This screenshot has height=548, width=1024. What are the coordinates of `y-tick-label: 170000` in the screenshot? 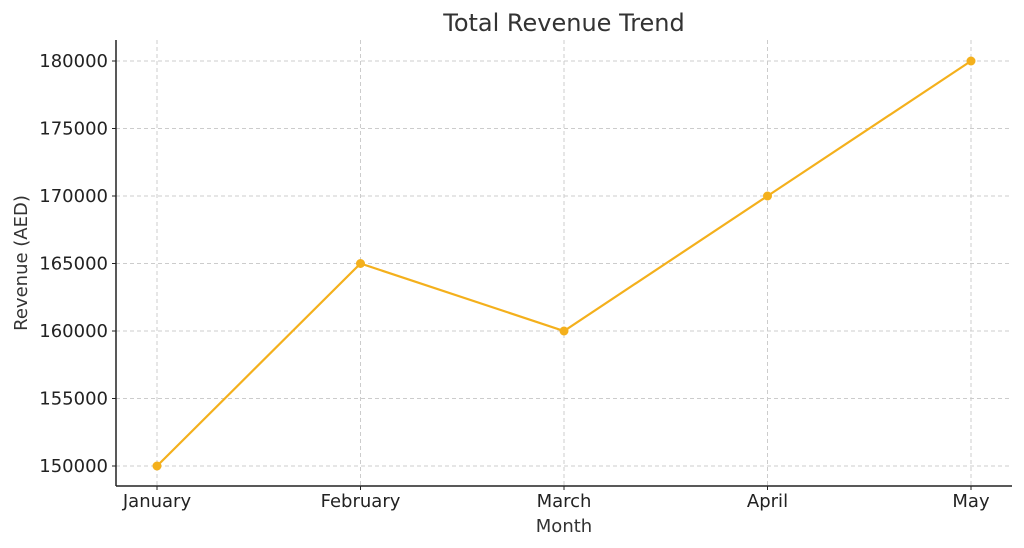 It's located at (73, 196).